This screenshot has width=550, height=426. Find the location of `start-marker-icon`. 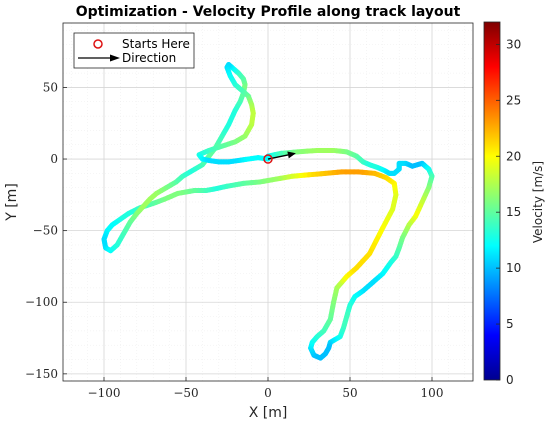

start-marker-icon is located at coordinates (268, 159).